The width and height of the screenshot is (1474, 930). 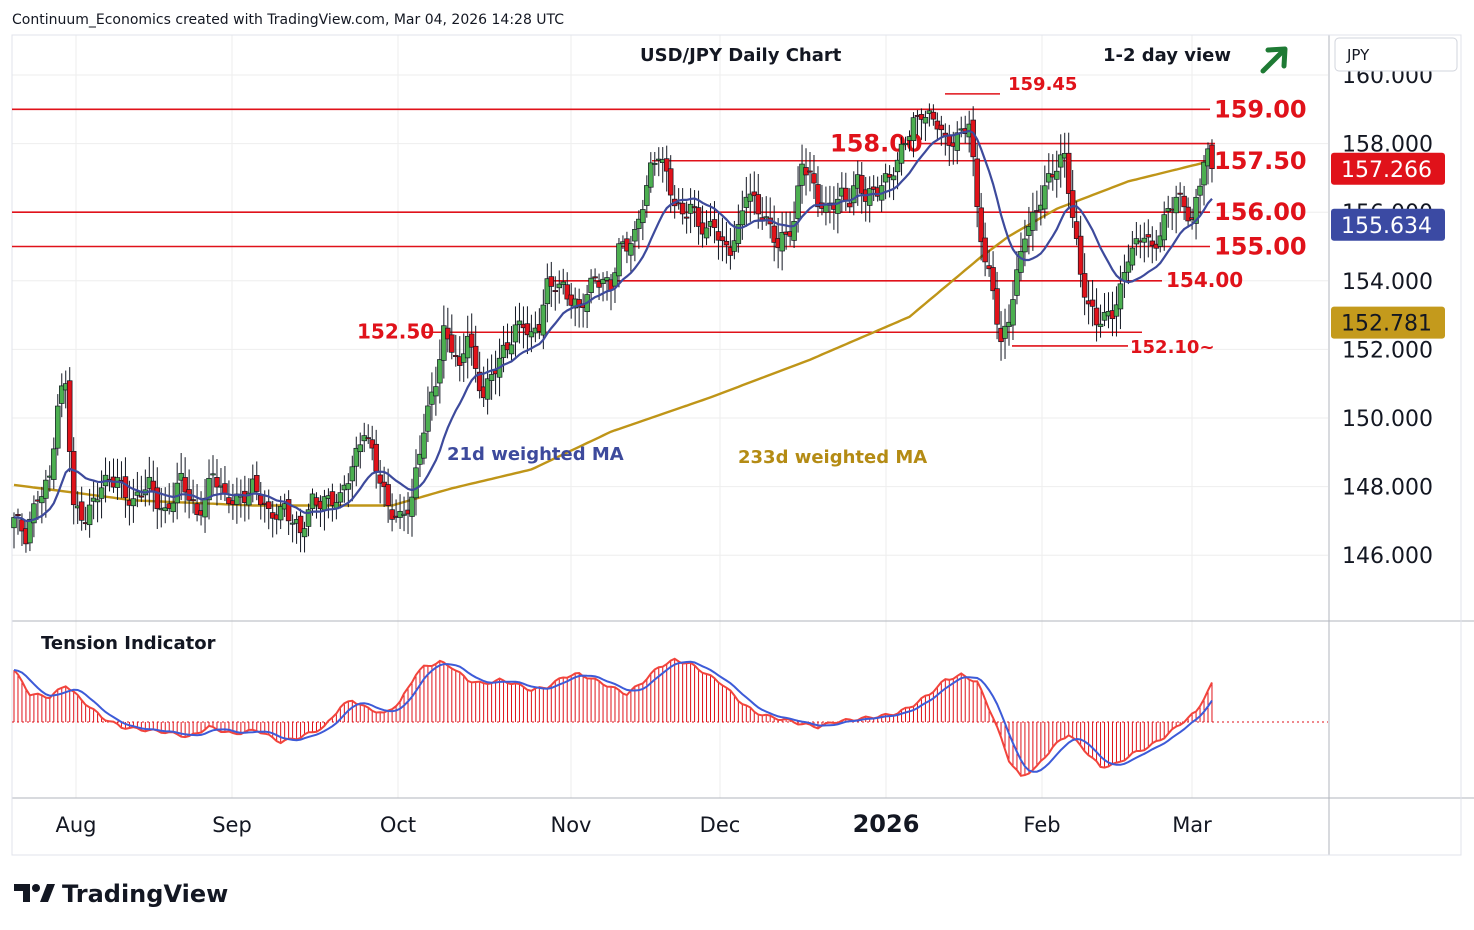 I want to click on view-label: 1-2 day view, so click(x=1167, y=55).